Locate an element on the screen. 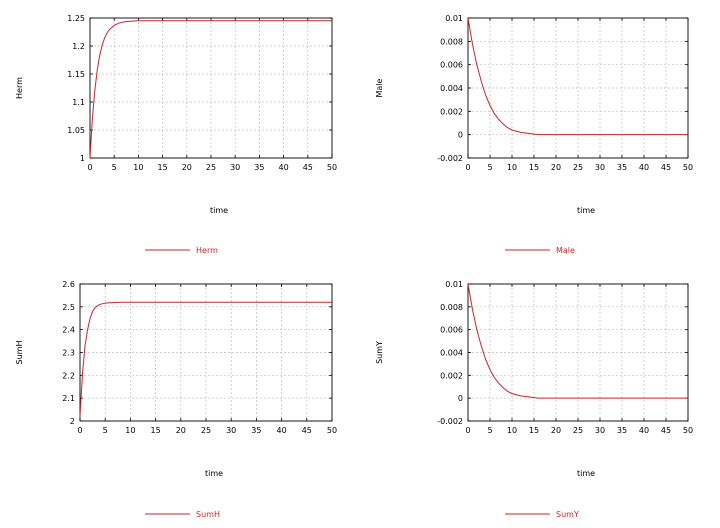 This screenshot has height=528, width=720. y-axis-label: SumH is located at coordinates (19, 353).